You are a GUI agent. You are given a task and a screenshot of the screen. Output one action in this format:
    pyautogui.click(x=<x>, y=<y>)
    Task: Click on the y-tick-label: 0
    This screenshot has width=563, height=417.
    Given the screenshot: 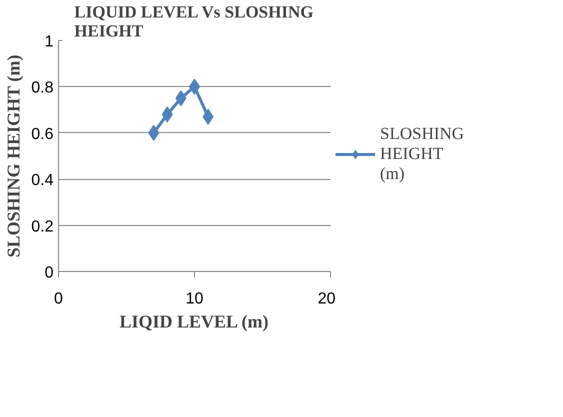 What is the action you would take?
    pyautogui.click(x=49, y=273)
    